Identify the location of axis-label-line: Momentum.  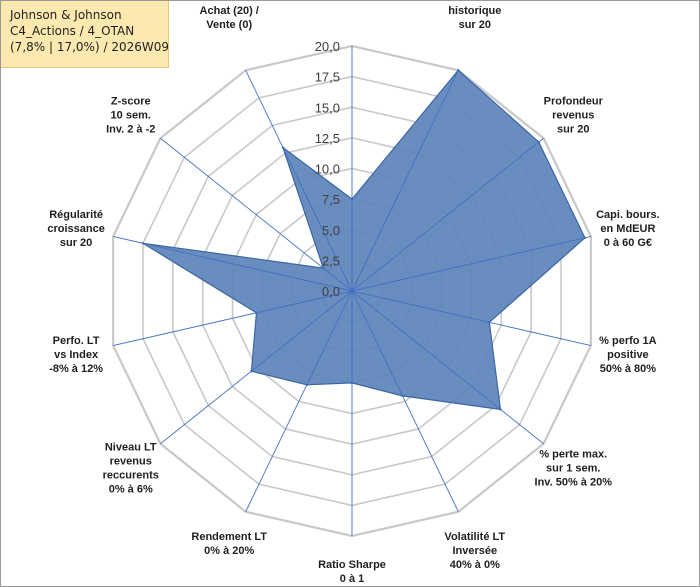
(229, 1).